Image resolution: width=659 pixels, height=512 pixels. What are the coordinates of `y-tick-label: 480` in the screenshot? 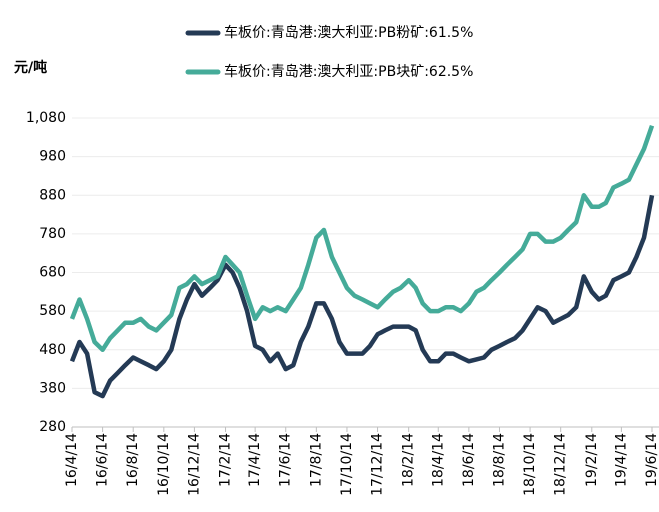 It's located at (52, 350).